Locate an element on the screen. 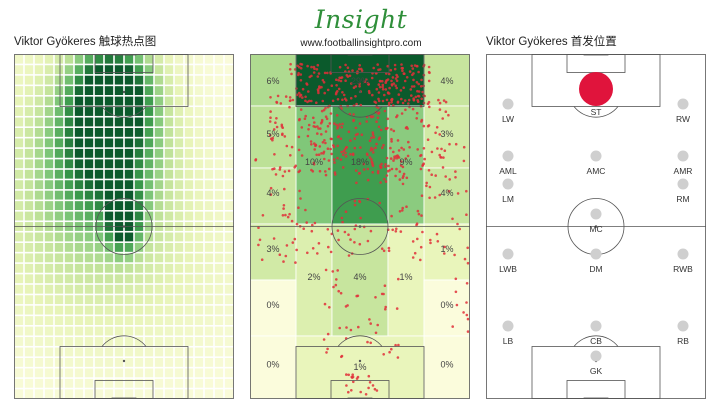  zone-label-z1: 6% is located at coordinates (272, 81).